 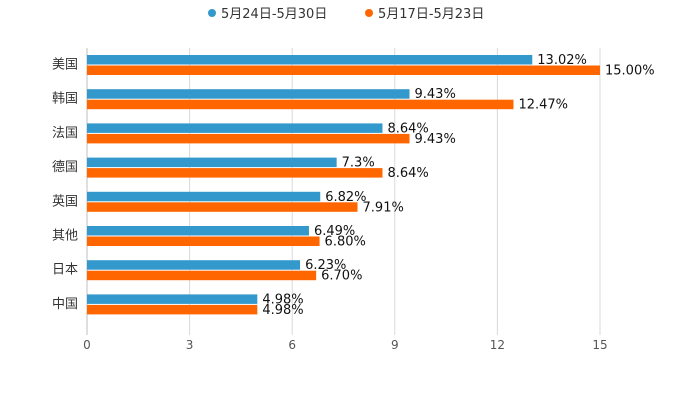 I want to click on data-label: 6.49%, so click(x=334, y=231).